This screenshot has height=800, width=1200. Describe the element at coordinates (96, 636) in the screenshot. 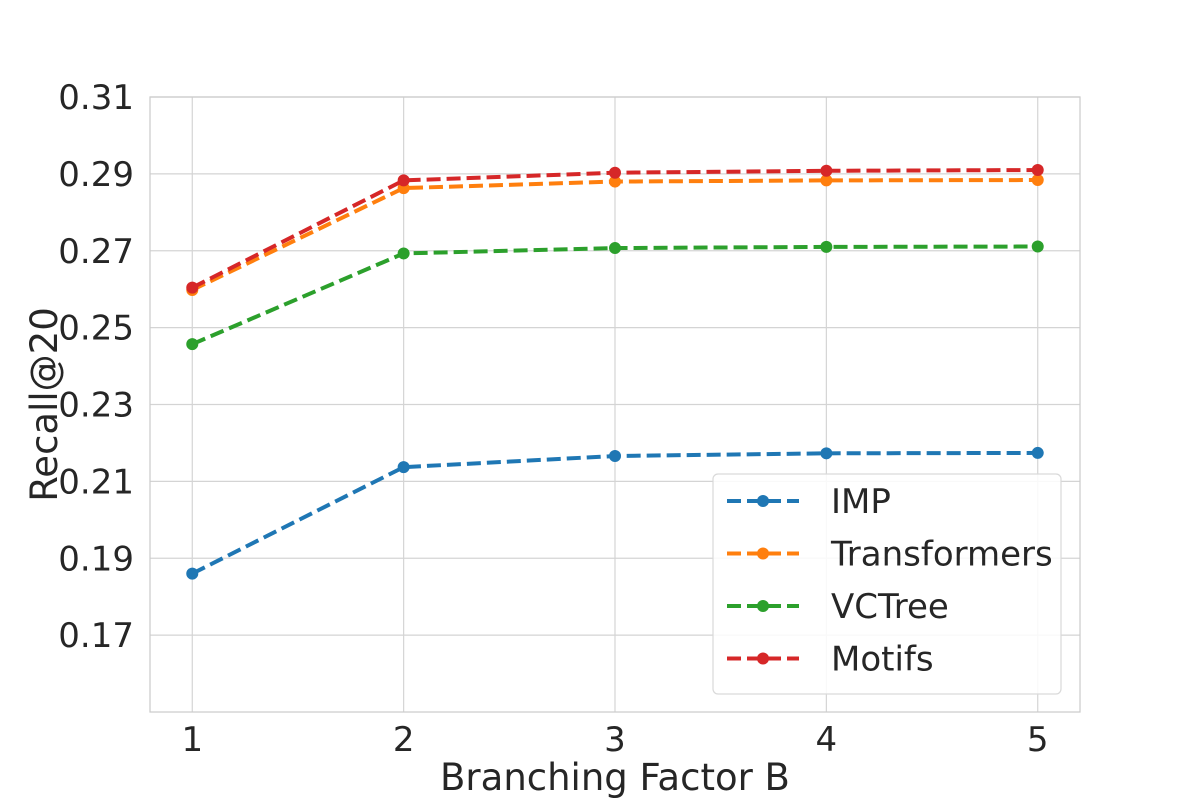

I see `y-tick-label: 0.17` at that location.